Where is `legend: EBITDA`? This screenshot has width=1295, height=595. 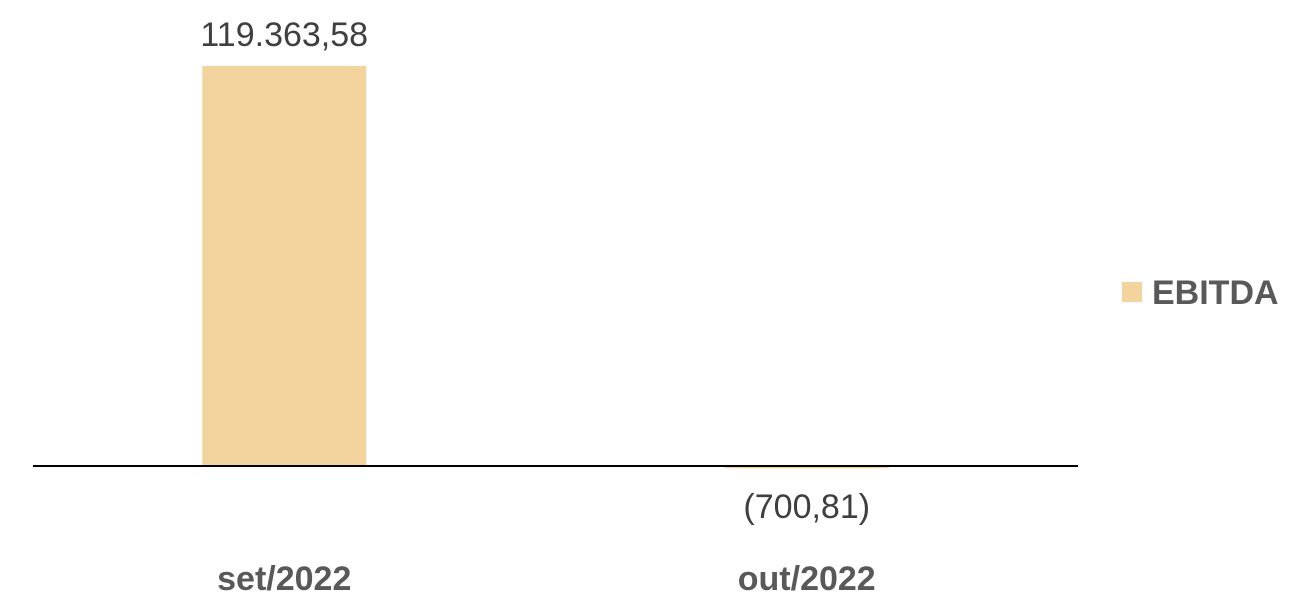
legend: EBITDA is located at coordinates (1200, 293).